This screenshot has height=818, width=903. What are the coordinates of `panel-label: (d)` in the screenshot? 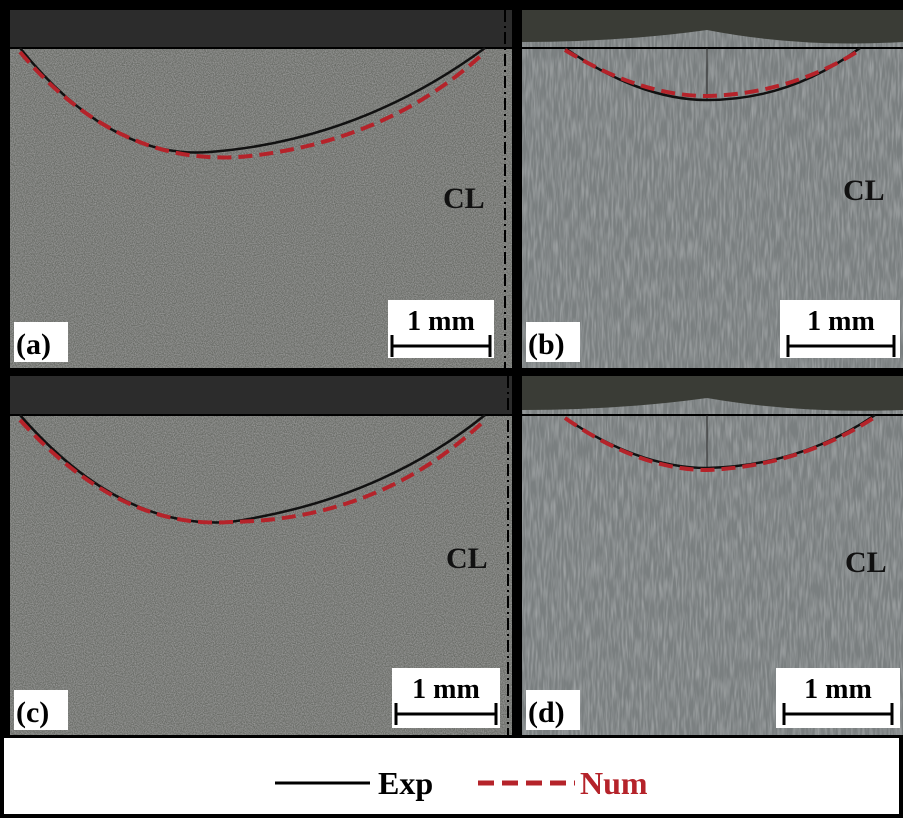 It's located at (546, 712).